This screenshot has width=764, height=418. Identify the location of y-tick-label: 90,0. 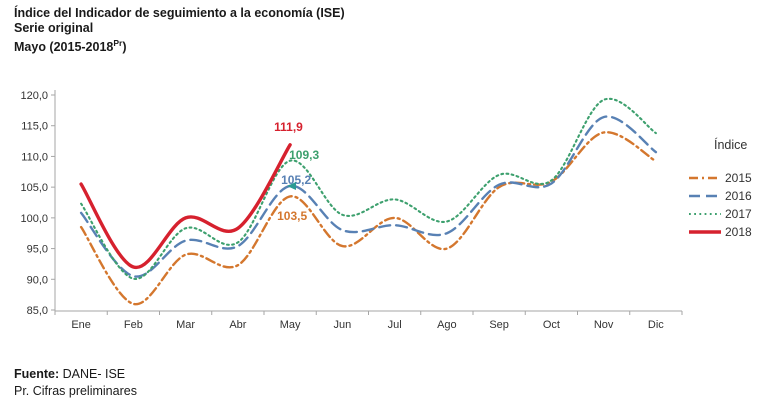
(37, 280).